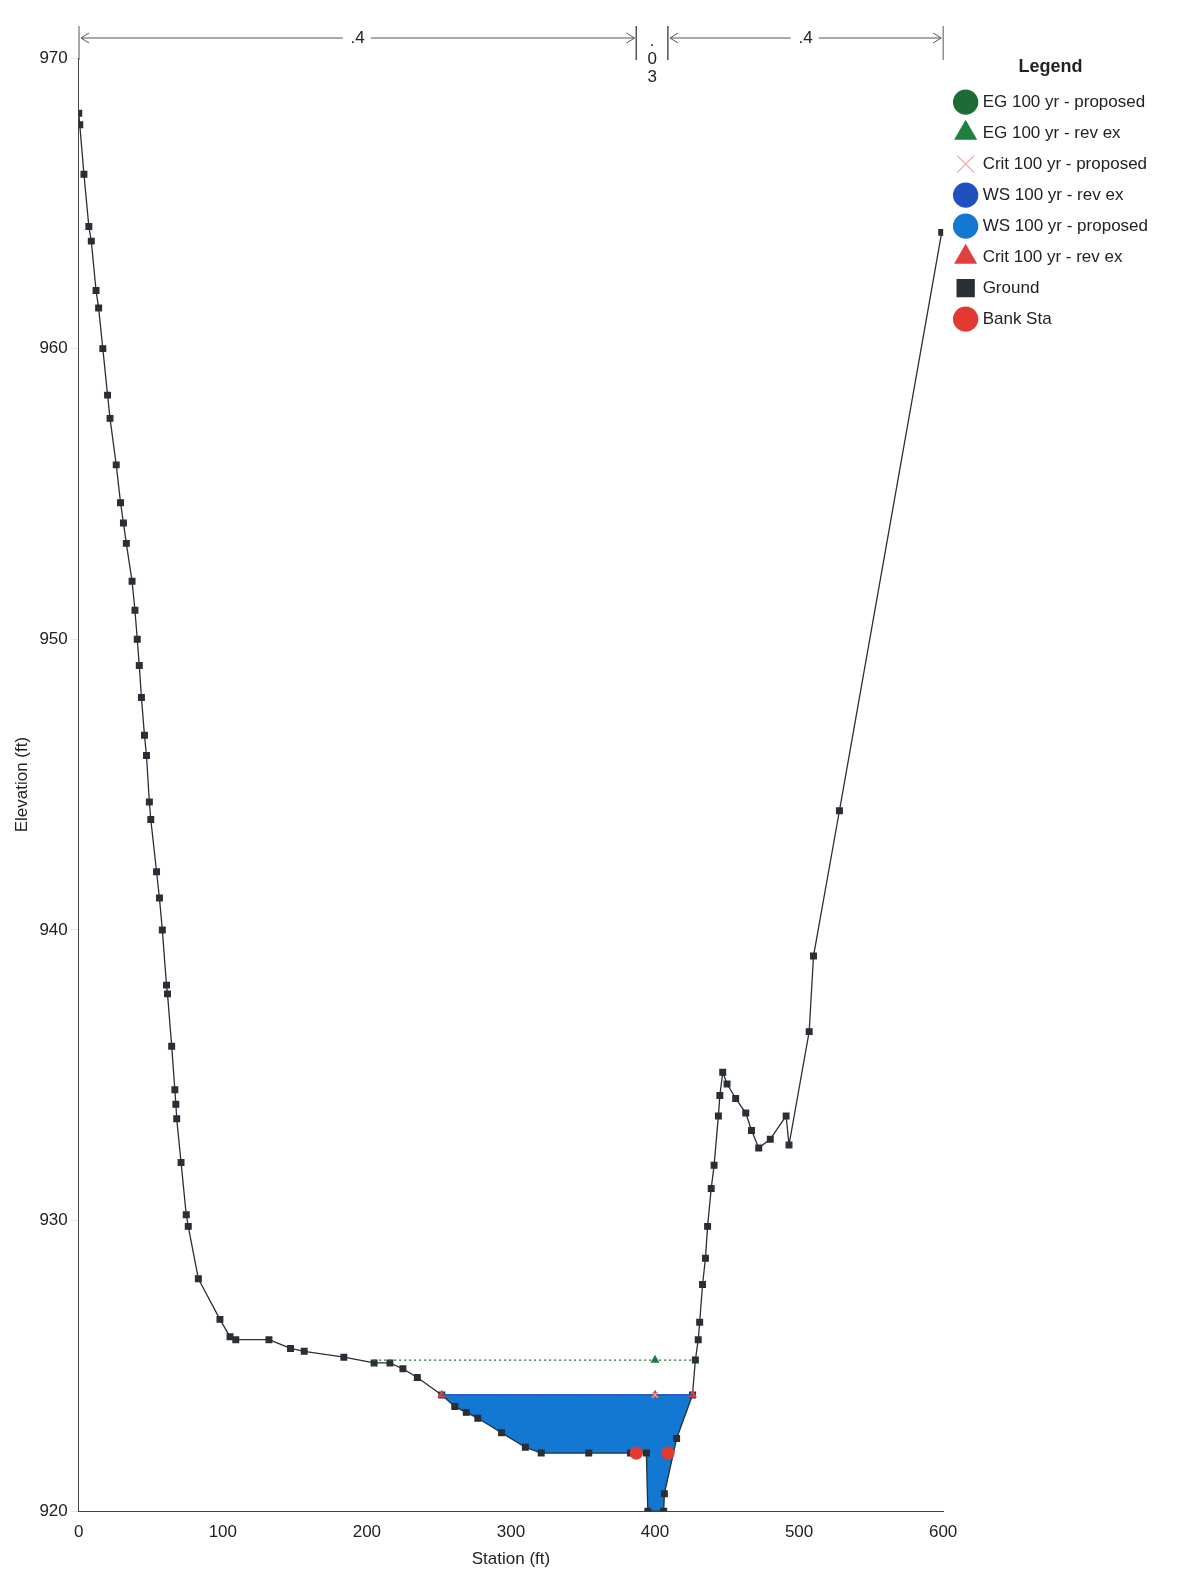 Image resolution: width=1178 pixels, height=1584 pixels. Describe the element at coordinates (79, 1532) in the screenshot. I see `x-tick-label: 0` at that location.